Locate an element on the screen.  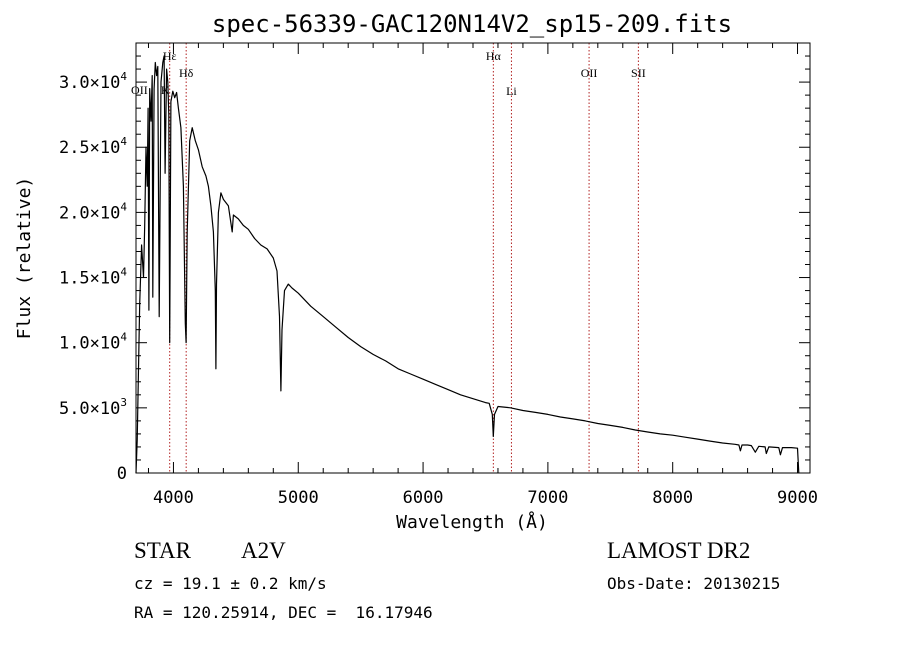
x-tick-label: 4000 is located at coordinates (173, 498).